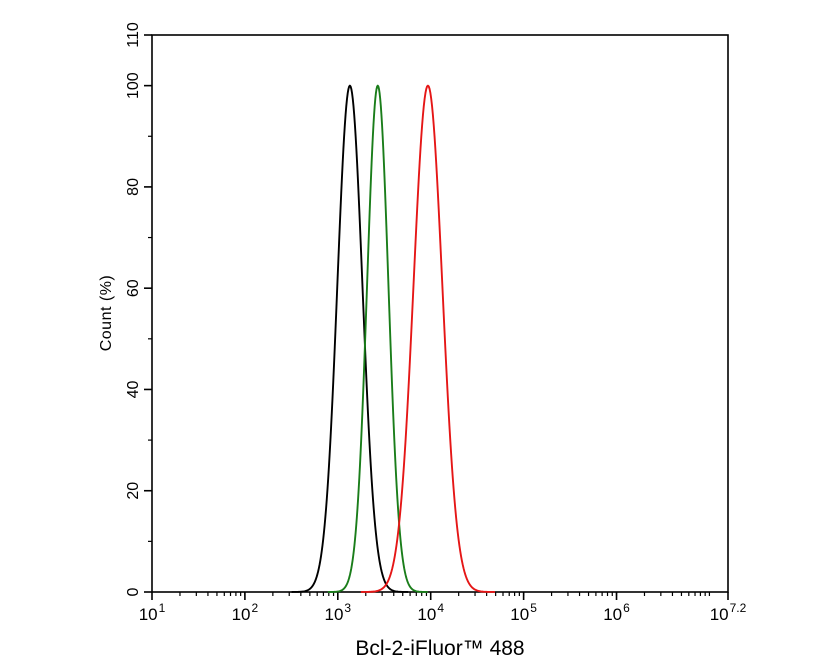  What do you see at coordinates (133, 288) in the screenshot?
I see `y-tick-label: 60` at bounding box center [133, 288].